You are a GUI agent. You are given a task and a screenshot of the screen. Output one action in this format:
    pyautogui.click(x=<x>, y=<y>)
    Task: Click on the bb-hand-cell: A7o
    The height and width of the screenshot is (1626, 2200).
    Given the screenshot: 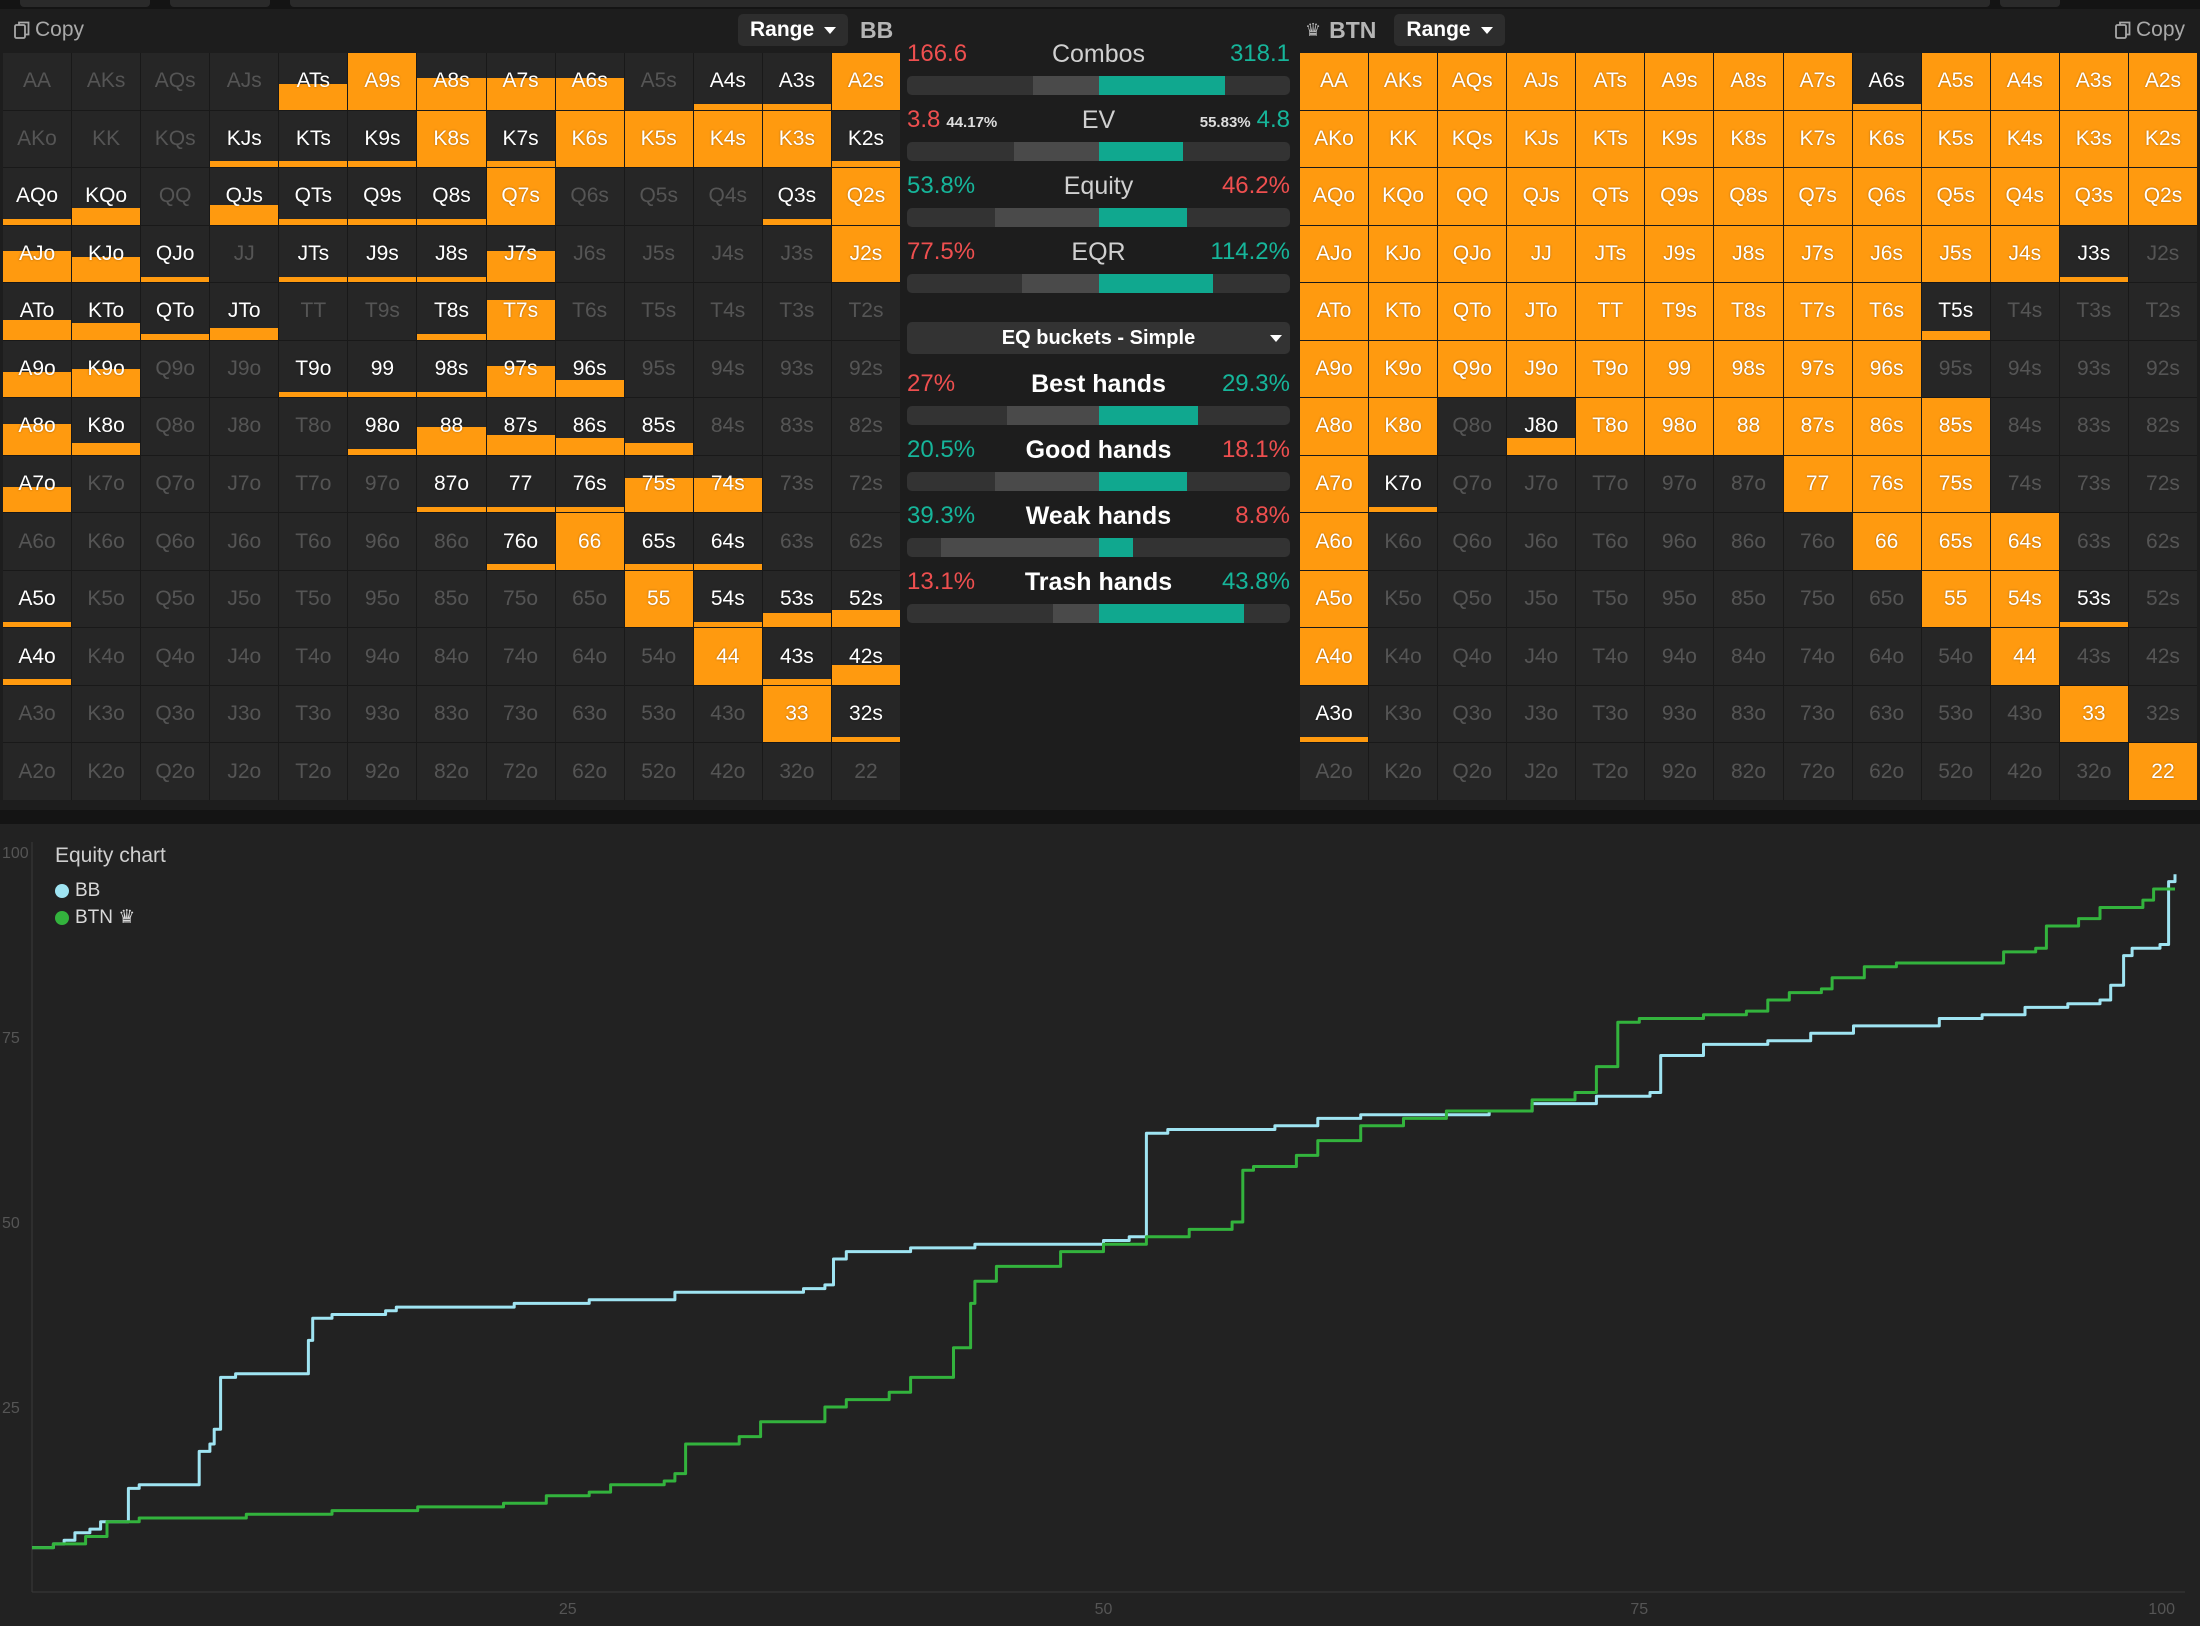 What is the action you would take?
    pyautogui.click(x=37, y=484)
    